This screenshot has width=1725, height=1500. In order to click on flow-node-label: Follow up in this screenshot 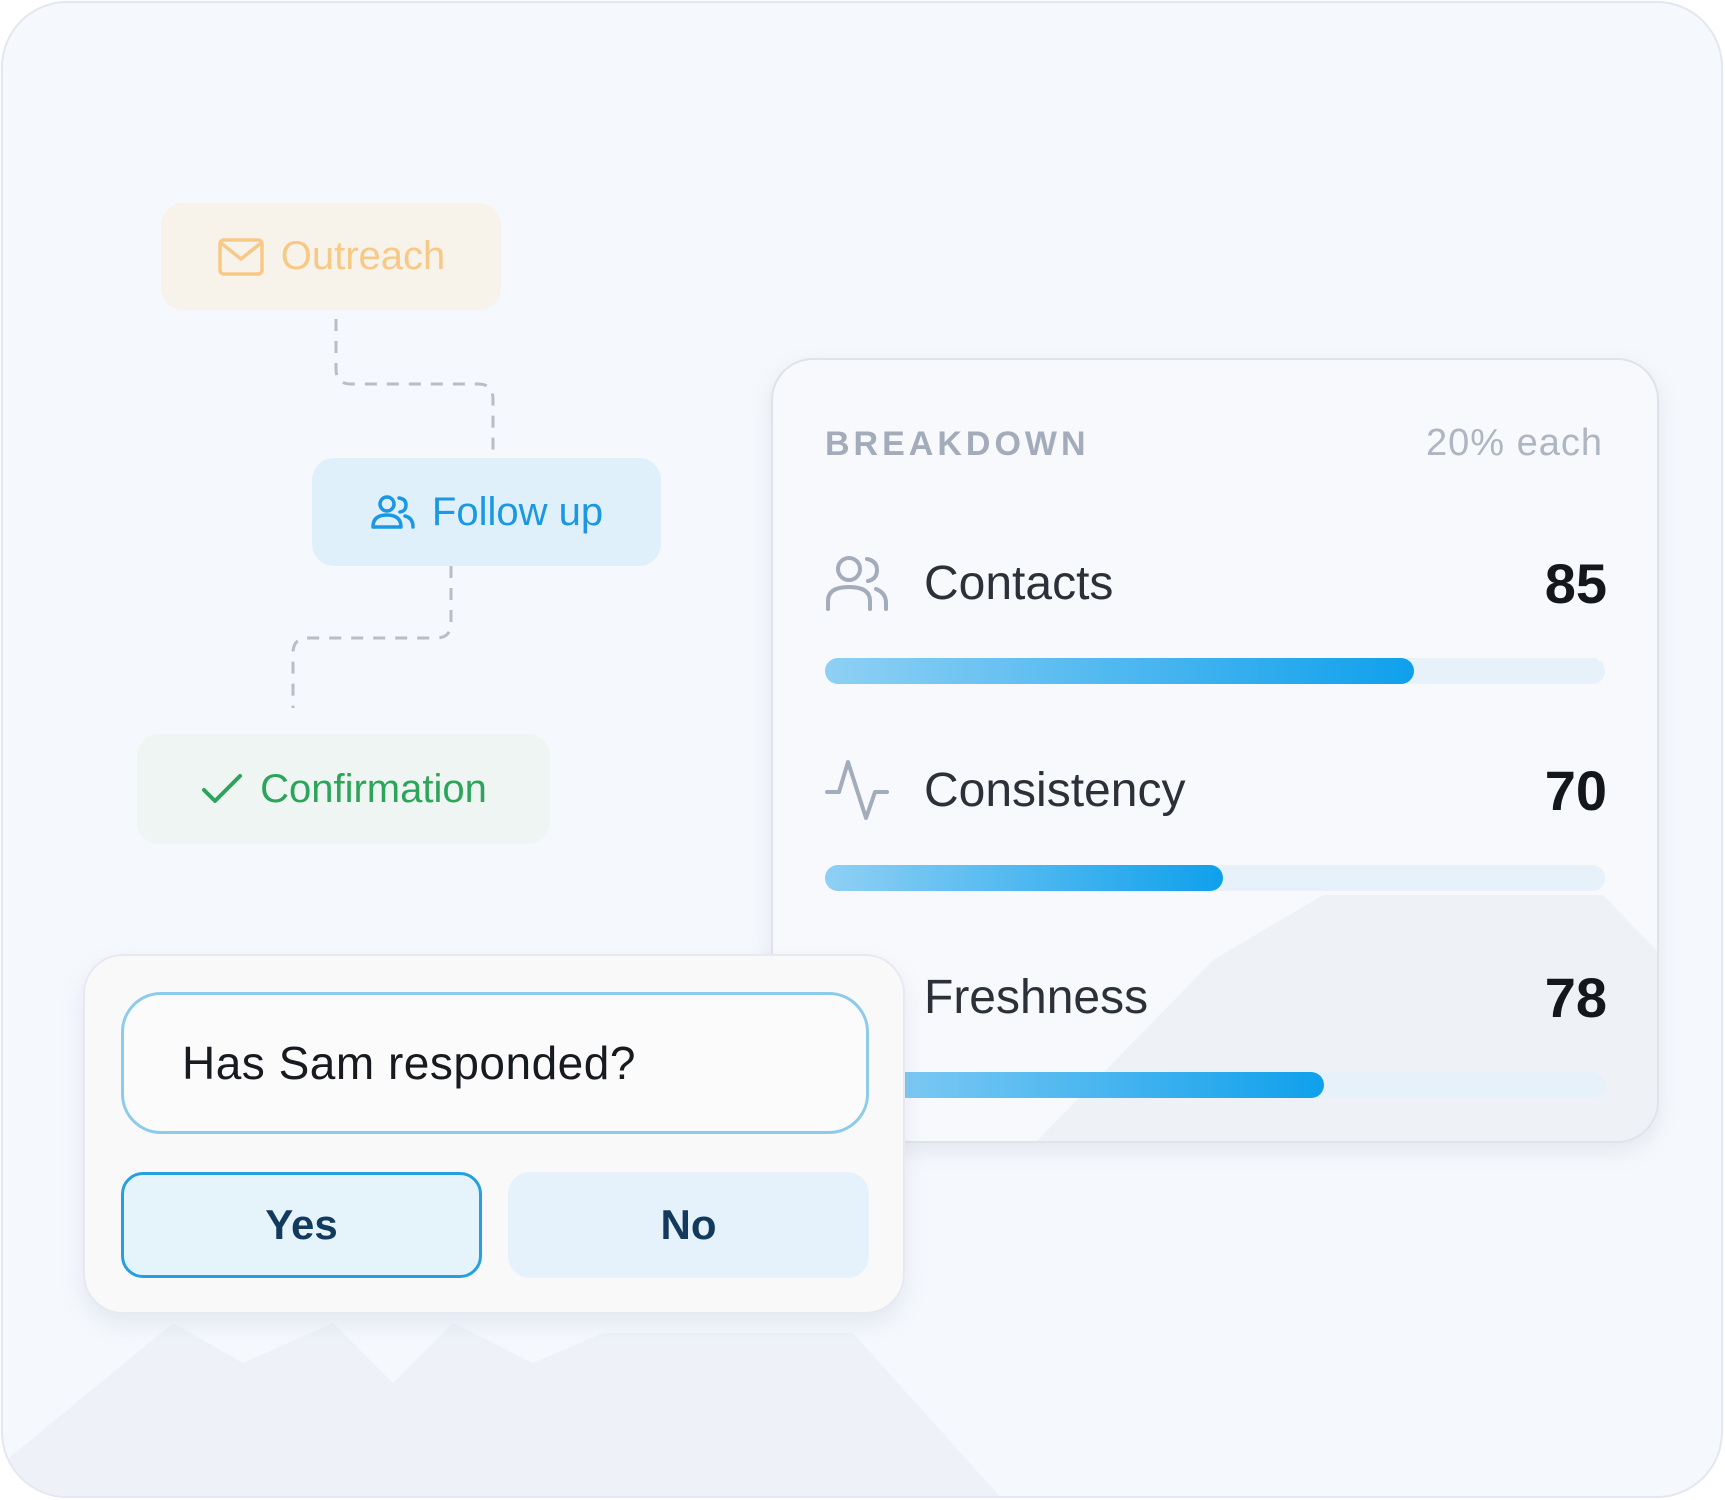, I will do `click(517, 511)`.